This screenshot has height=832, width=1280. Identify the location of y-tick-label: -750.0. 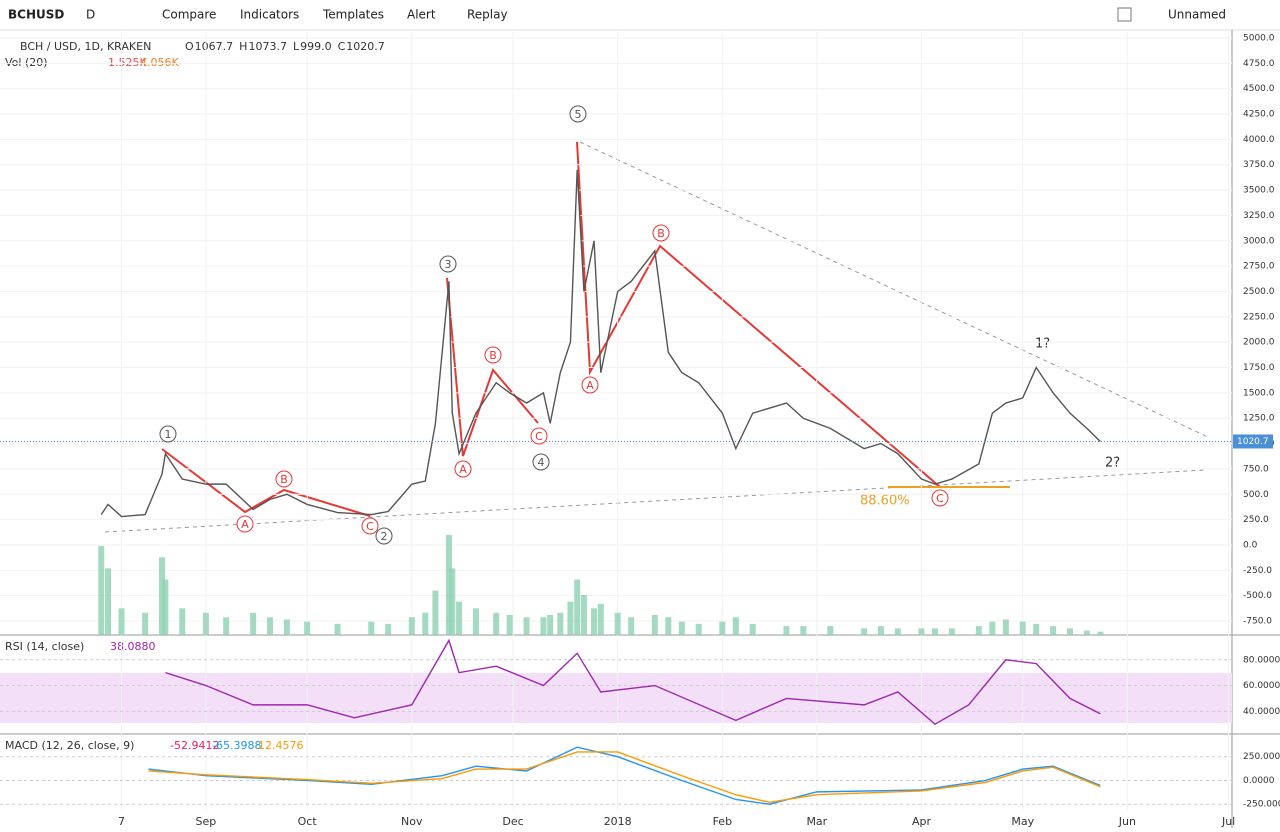
(1257, 622).